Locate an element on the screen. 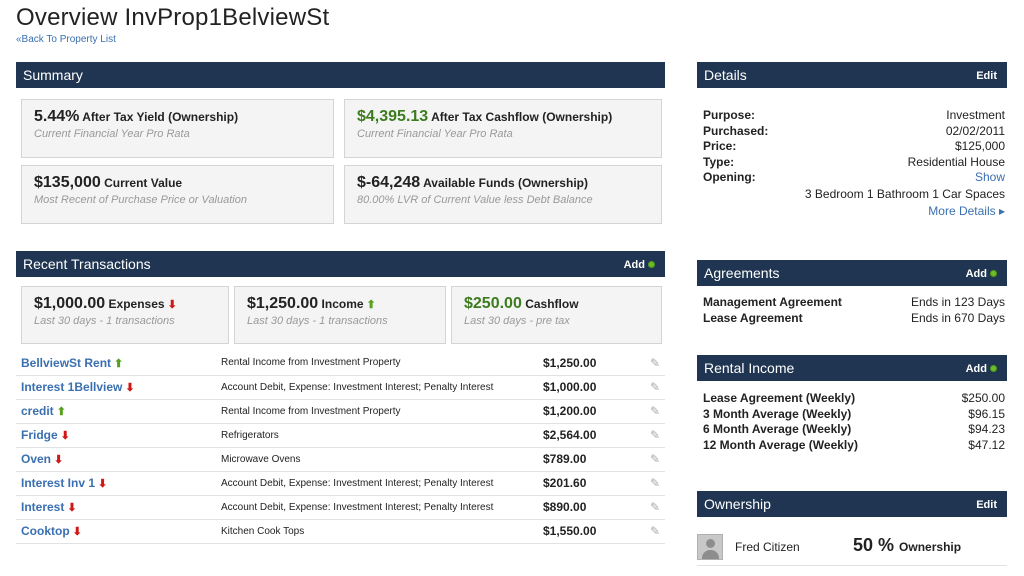 The image size is (1024, 576). ownership-percent-label: Ownership is located at coordinates (930, 547).